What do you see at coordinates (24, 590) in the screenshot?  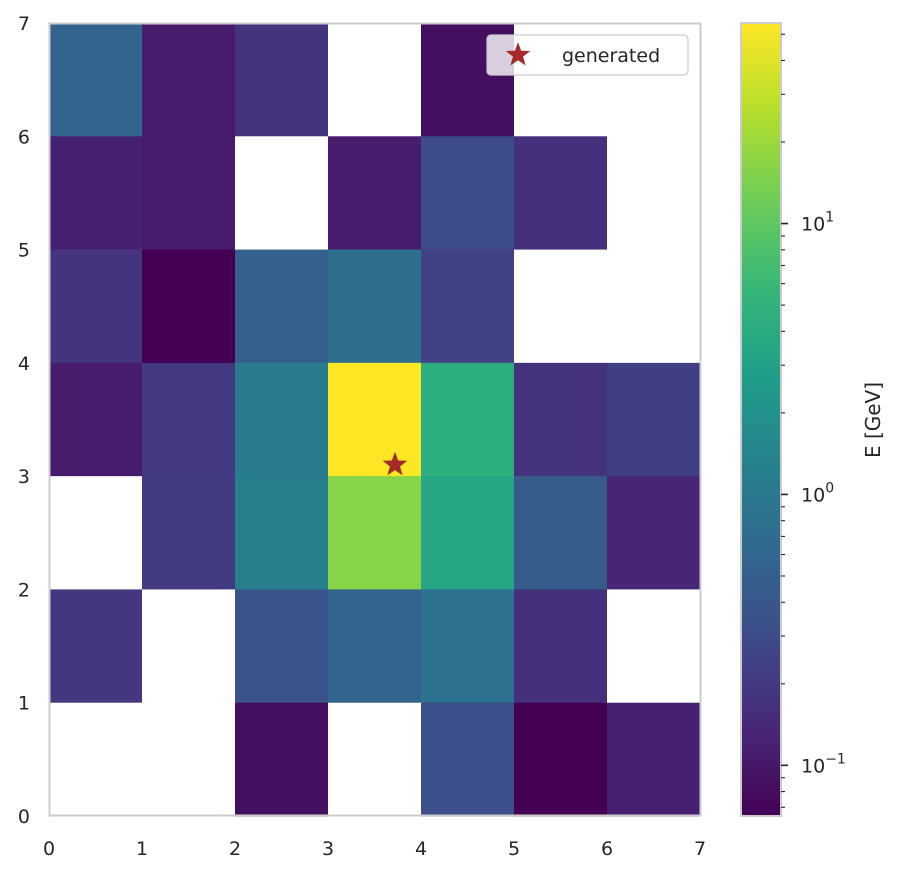 I see `y-tick-label: 2` at bounding box center [24, 590].